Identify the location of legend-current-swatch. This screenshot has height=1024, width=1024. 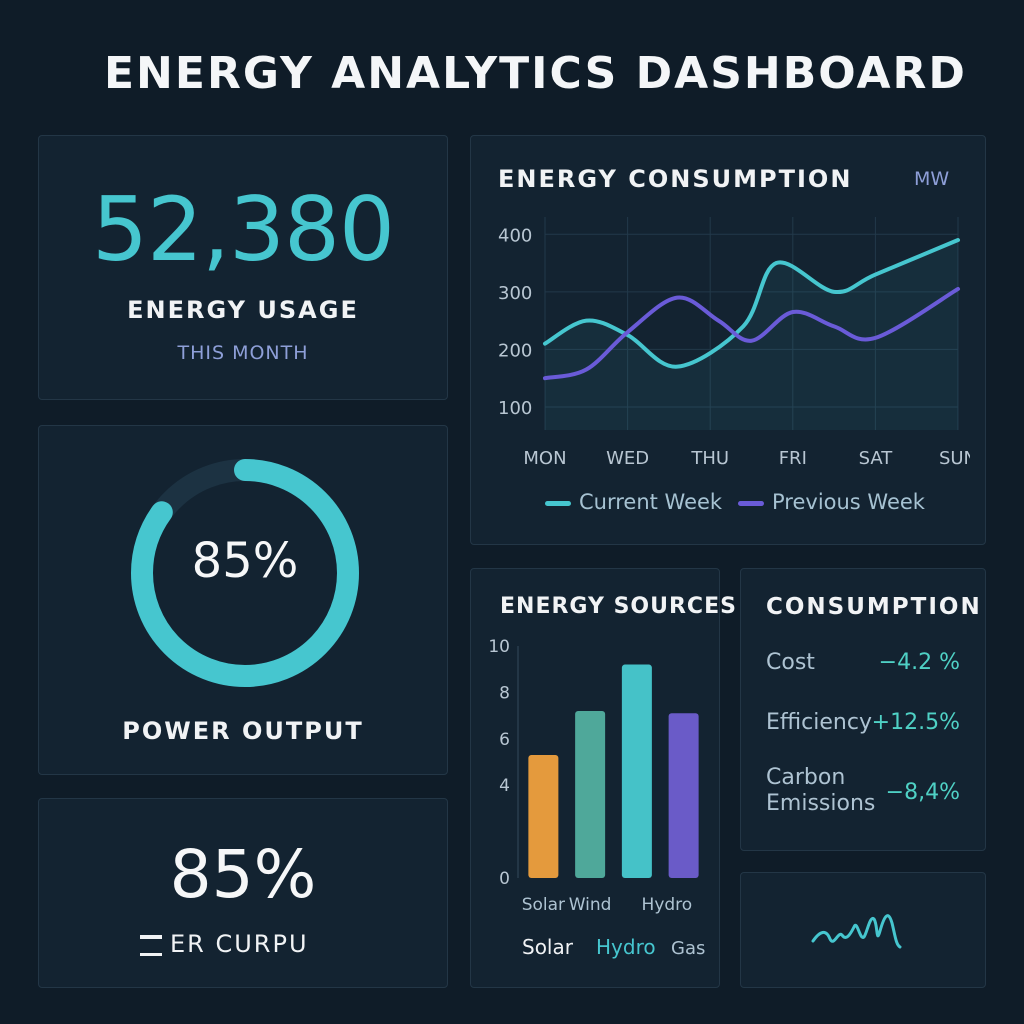
(558, 503).